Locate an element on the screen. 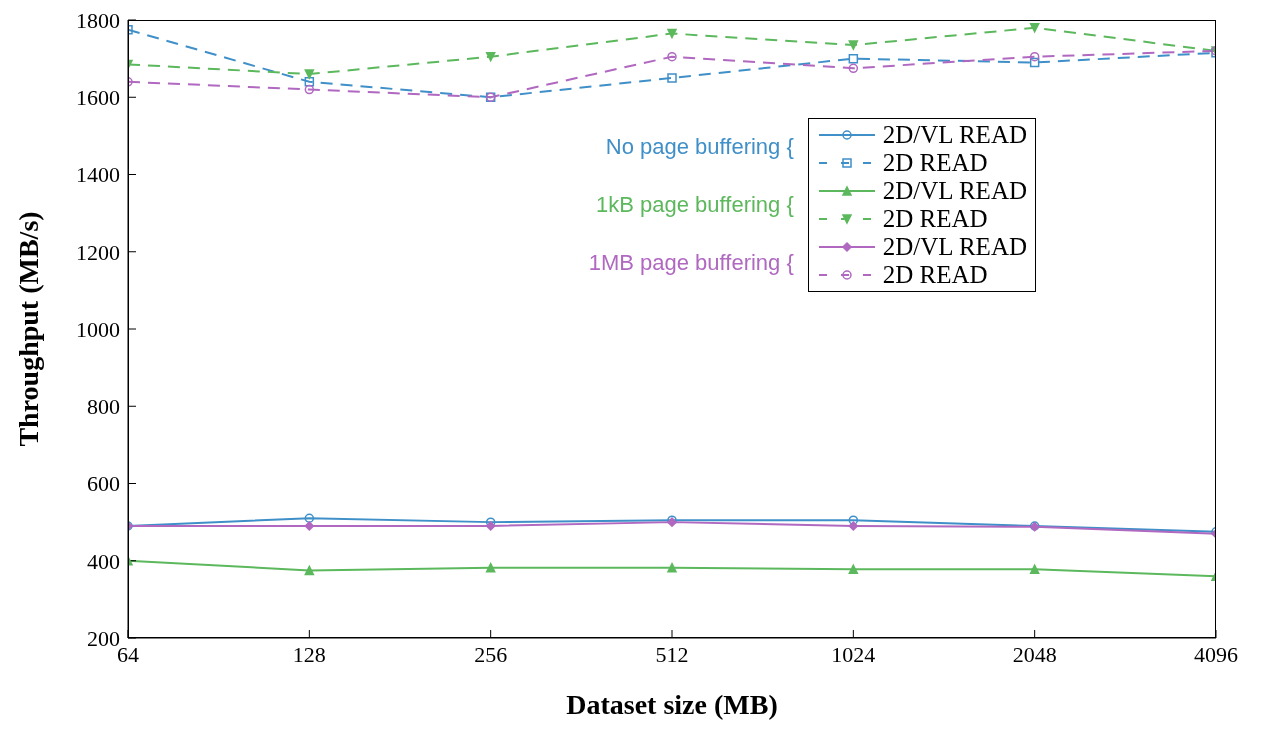 This screenshot has width=1264, height=738. y-tick-label: 800 is located at coordinates (103, 407).